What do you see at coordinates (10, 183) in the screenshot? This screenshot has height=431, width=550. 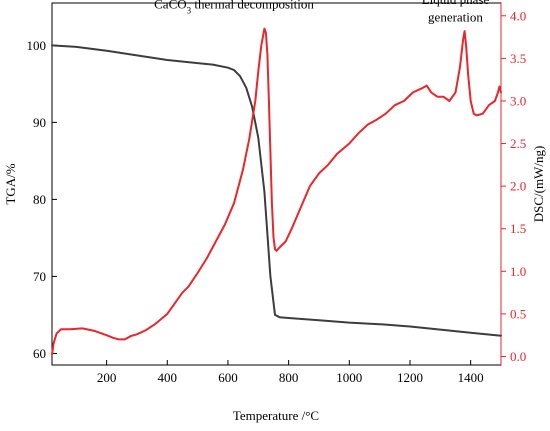 I see `left-y-axis-title: TGA/%` at bounding box center [10, 183].